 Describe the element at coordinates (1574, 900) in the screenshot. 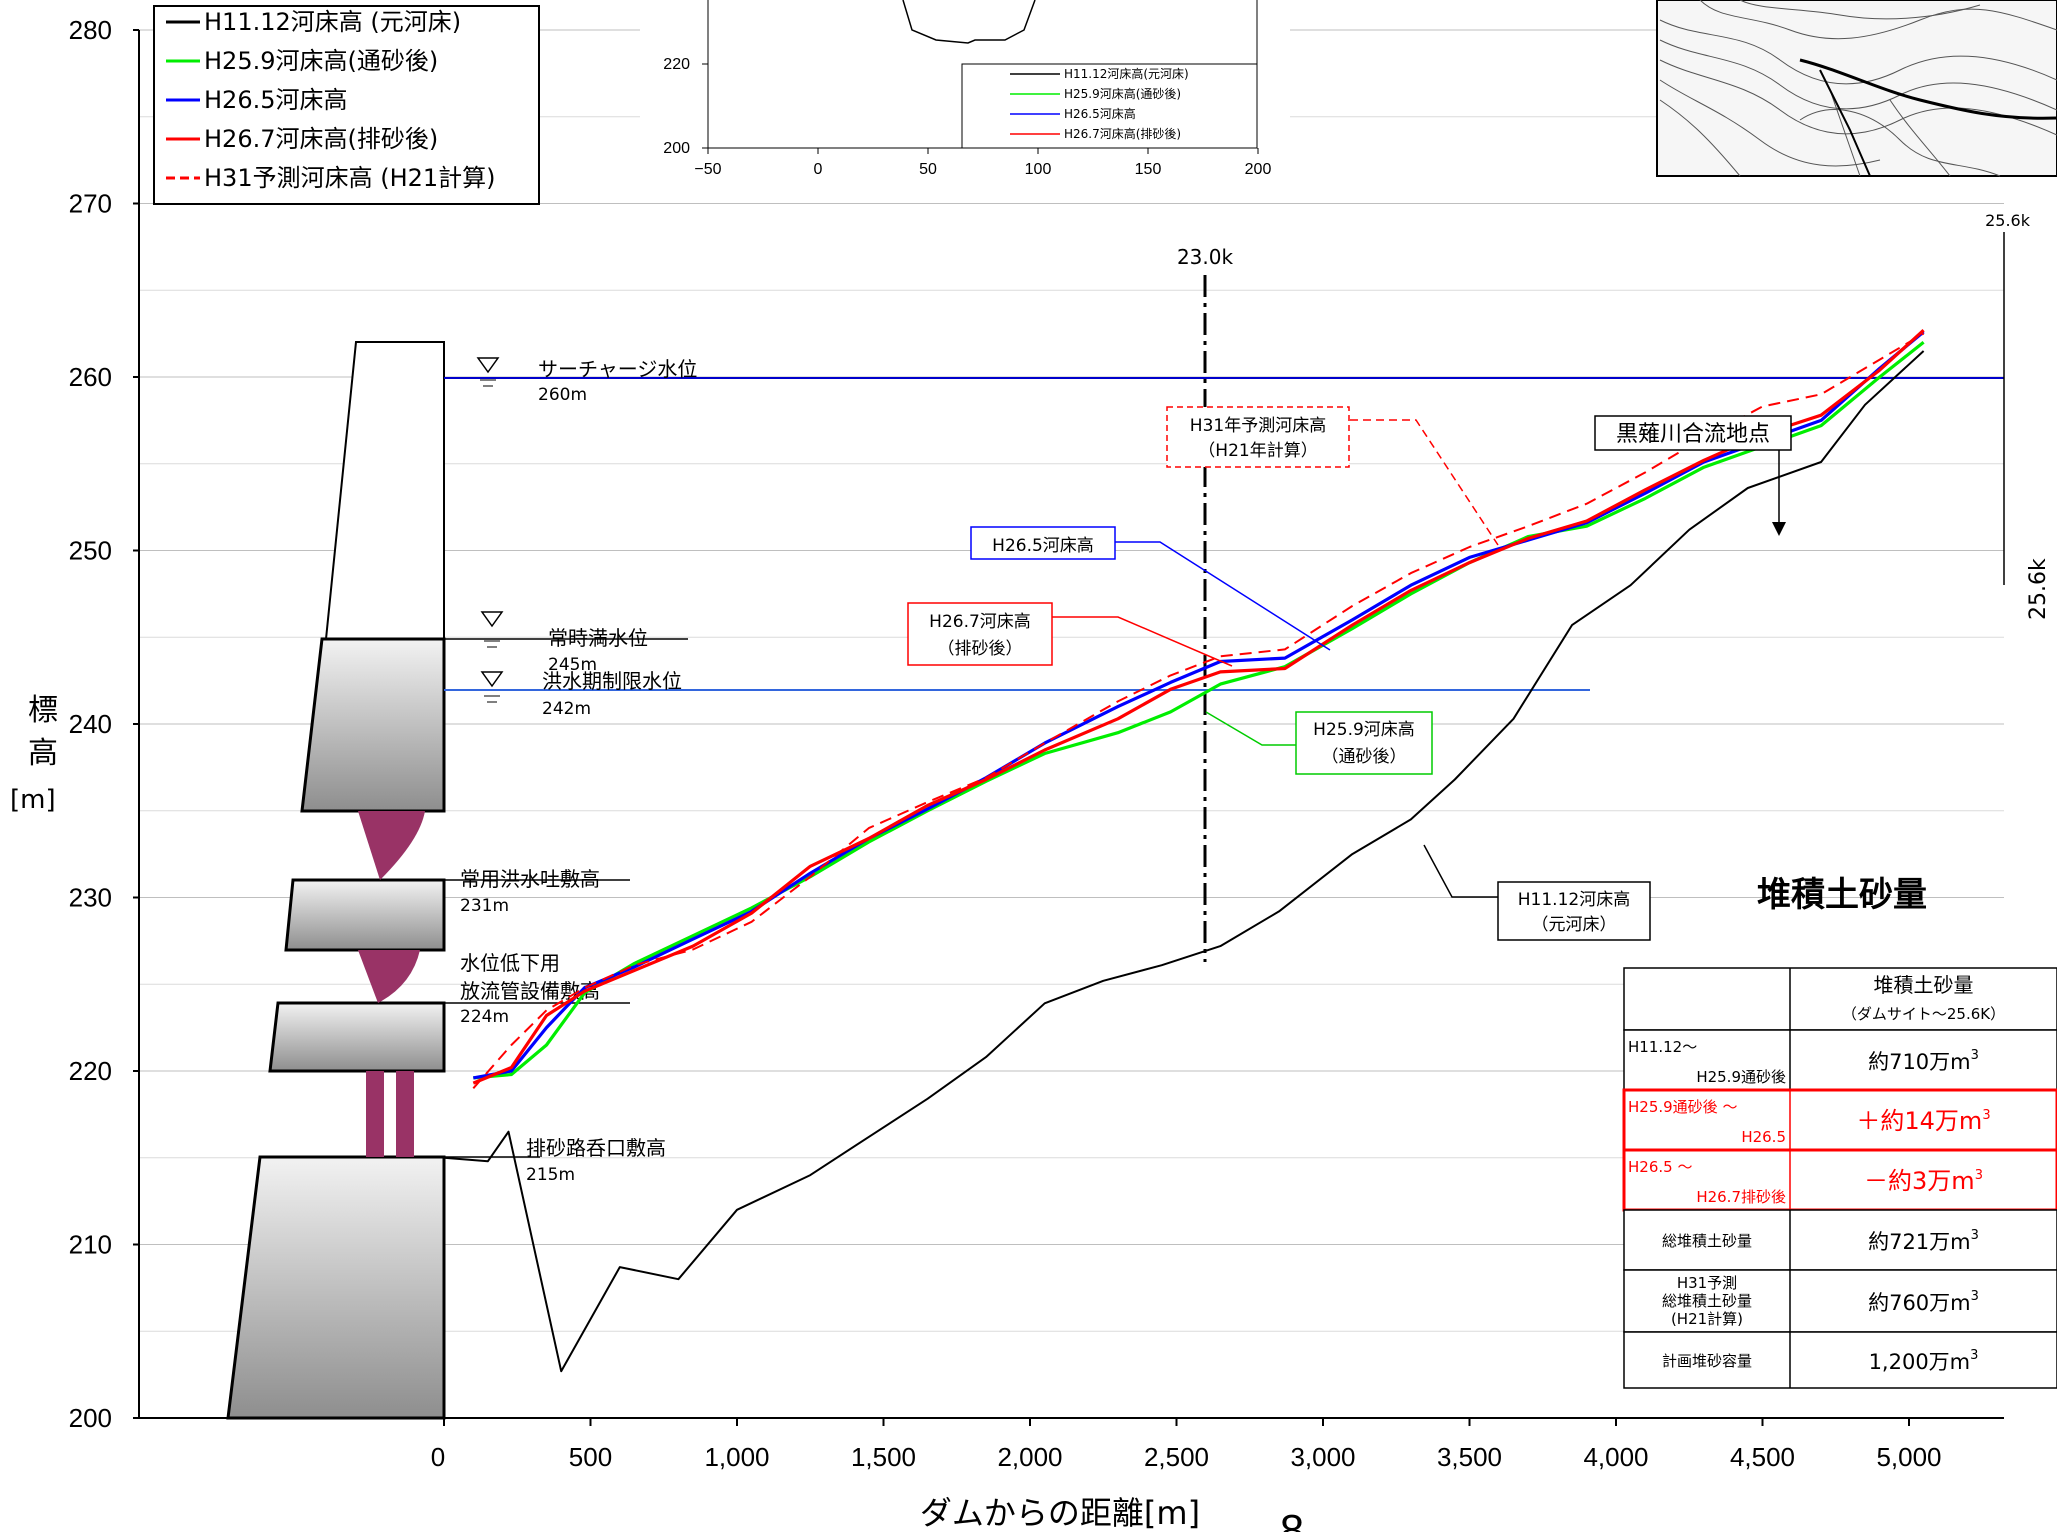

I see `annotation-h11-12-text: H11.12河床高` at that location.